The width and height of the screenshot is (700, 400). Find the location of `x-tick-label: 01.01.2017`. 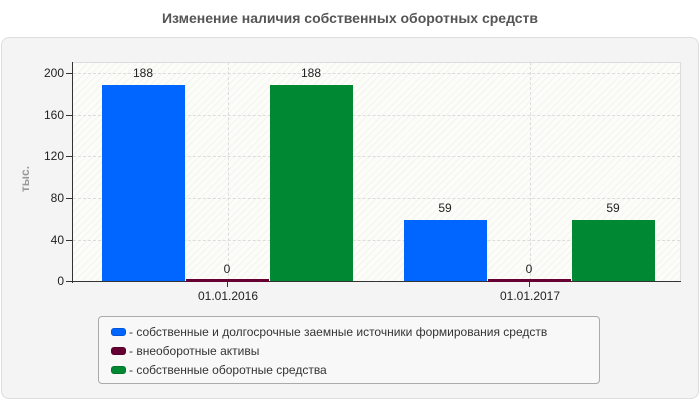

x-tick-label: 01.01.2017 is located at coordinates (530, 296).